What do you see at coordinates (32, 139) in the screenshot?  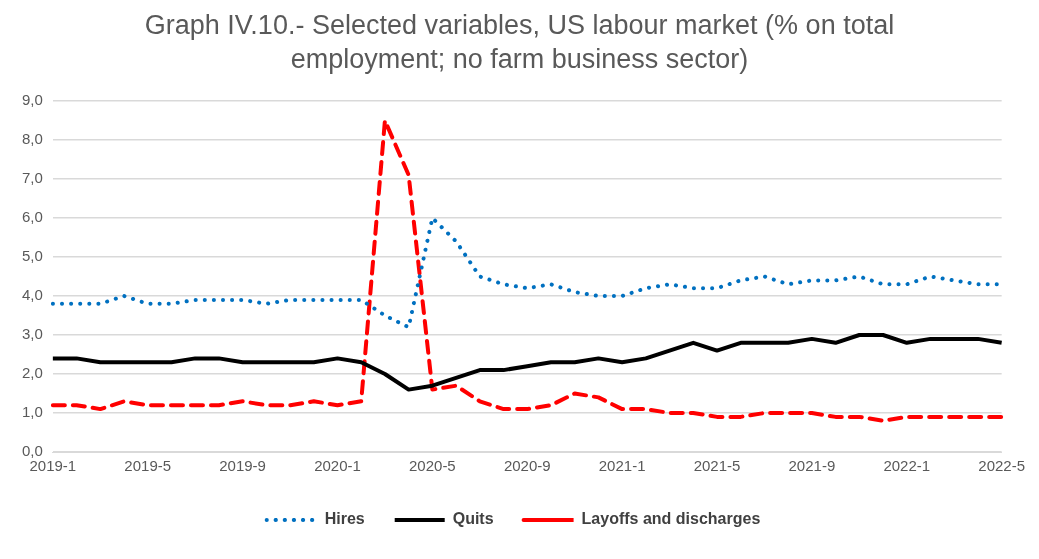 I see `y-tick-label: 8,0` at bounding box center [32, 139].